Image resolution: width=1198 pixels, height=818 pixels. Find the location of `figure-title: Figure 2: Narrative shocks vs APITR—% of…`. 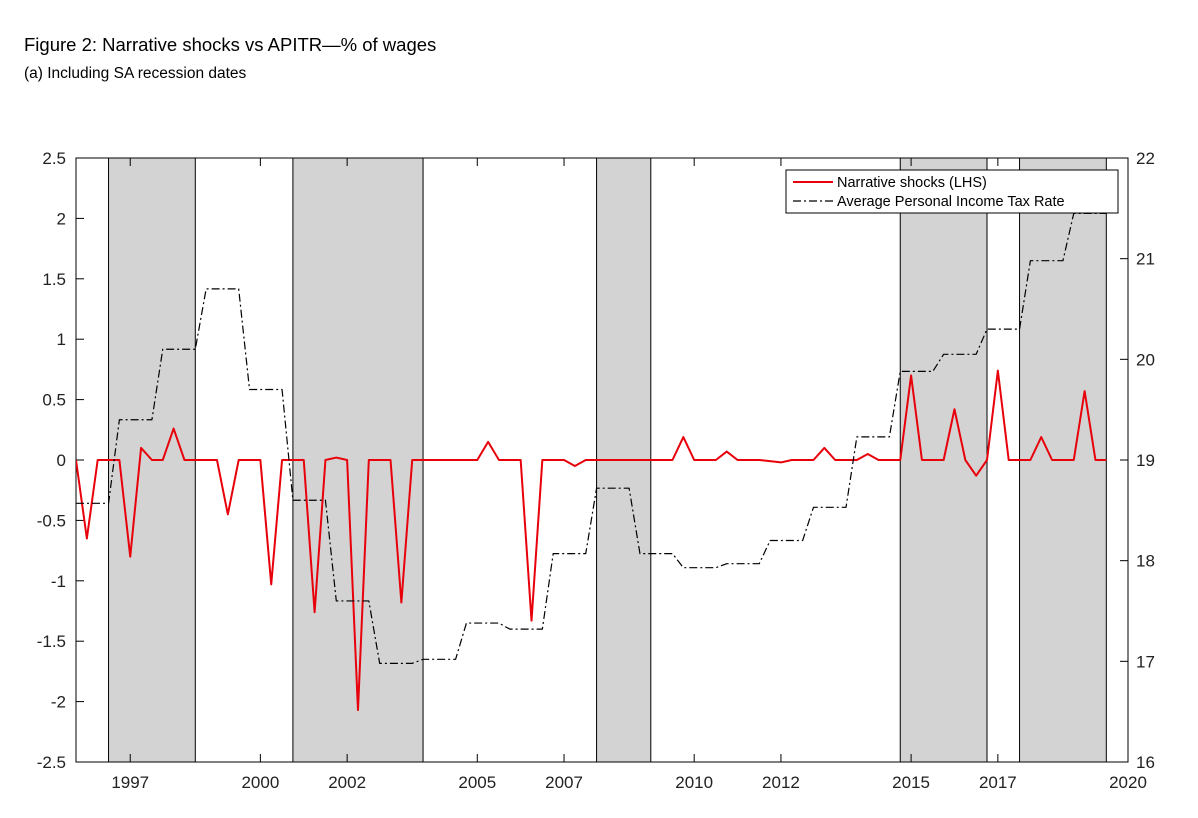

figure-title: Figure 2: Narrative shocks vs APITR—% of… is located at coordinates (230, 44).